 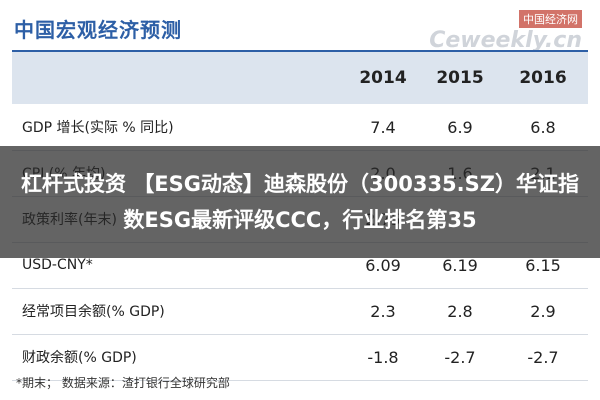 What do you see at coordinates (543, 265) in the screenshot?
I see `cell-value: 6.15` at bounding box center [543, 265].